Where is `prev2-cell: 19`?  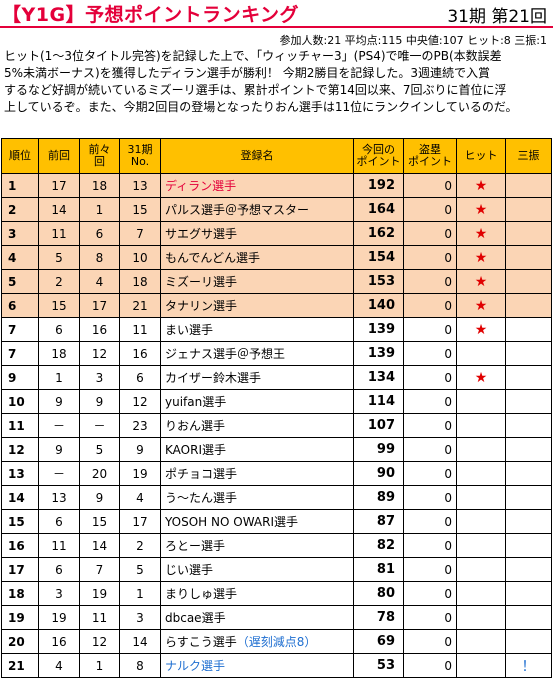 prev2-cell: 19 is located at coordinates (99, 593).